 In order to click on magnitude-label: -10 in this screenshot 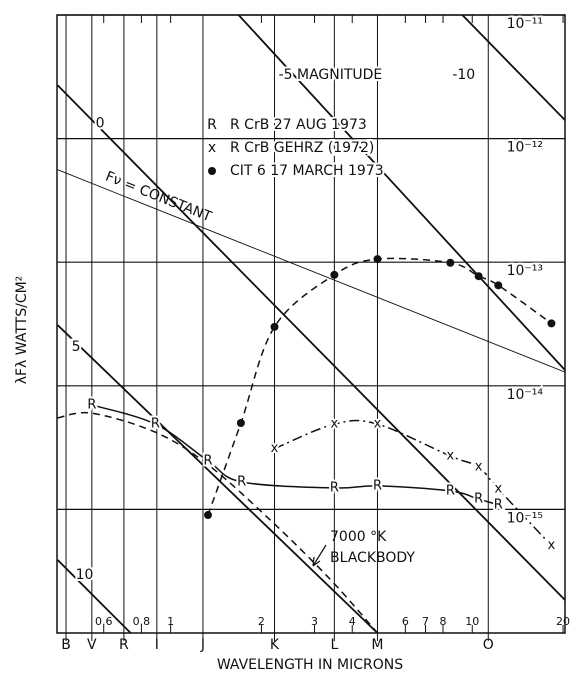, I will do `click(463, 75)`.